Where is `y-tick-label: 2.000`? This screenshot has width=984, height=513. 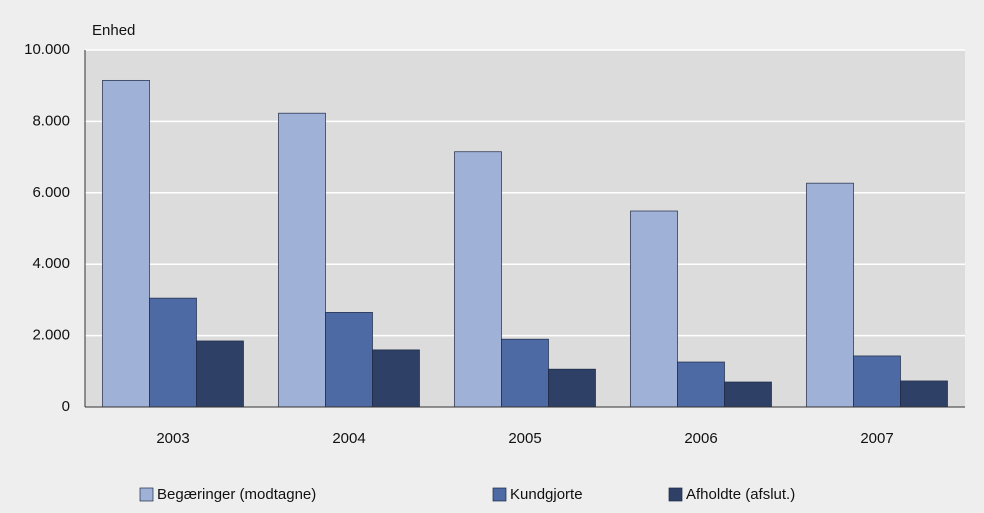 y-tick-label: 2.000 is located at coordinates (51, 335).